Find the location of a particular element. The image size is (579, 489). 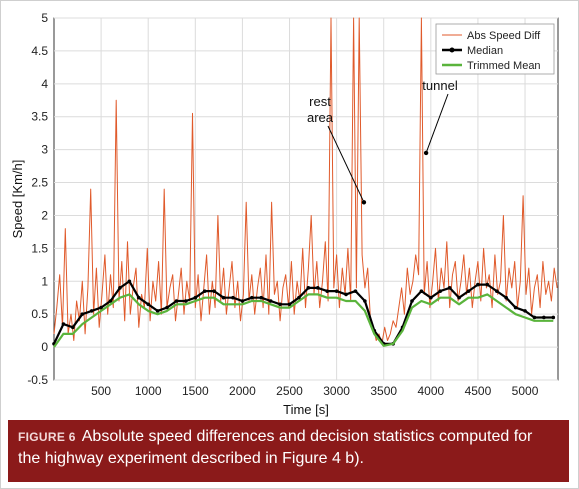

legend: Abs Speed Diff Median Trimmed Mean is located at coordinates (495, 49).